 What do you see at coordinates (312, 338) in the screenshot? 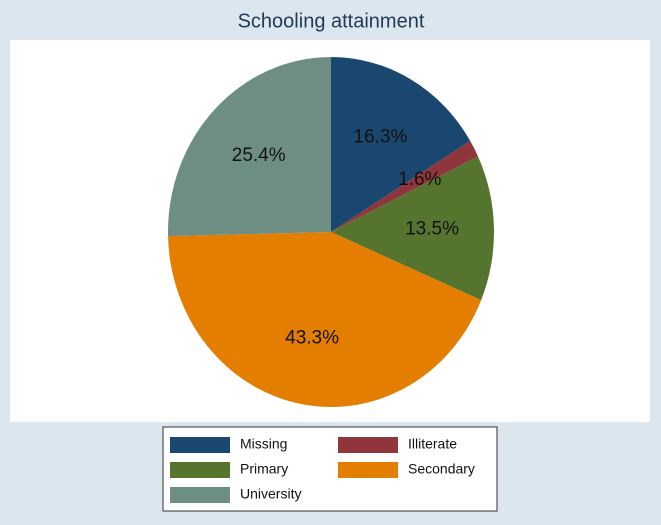
I see `data-label: 43.3%` at bounding box center [312, 338].